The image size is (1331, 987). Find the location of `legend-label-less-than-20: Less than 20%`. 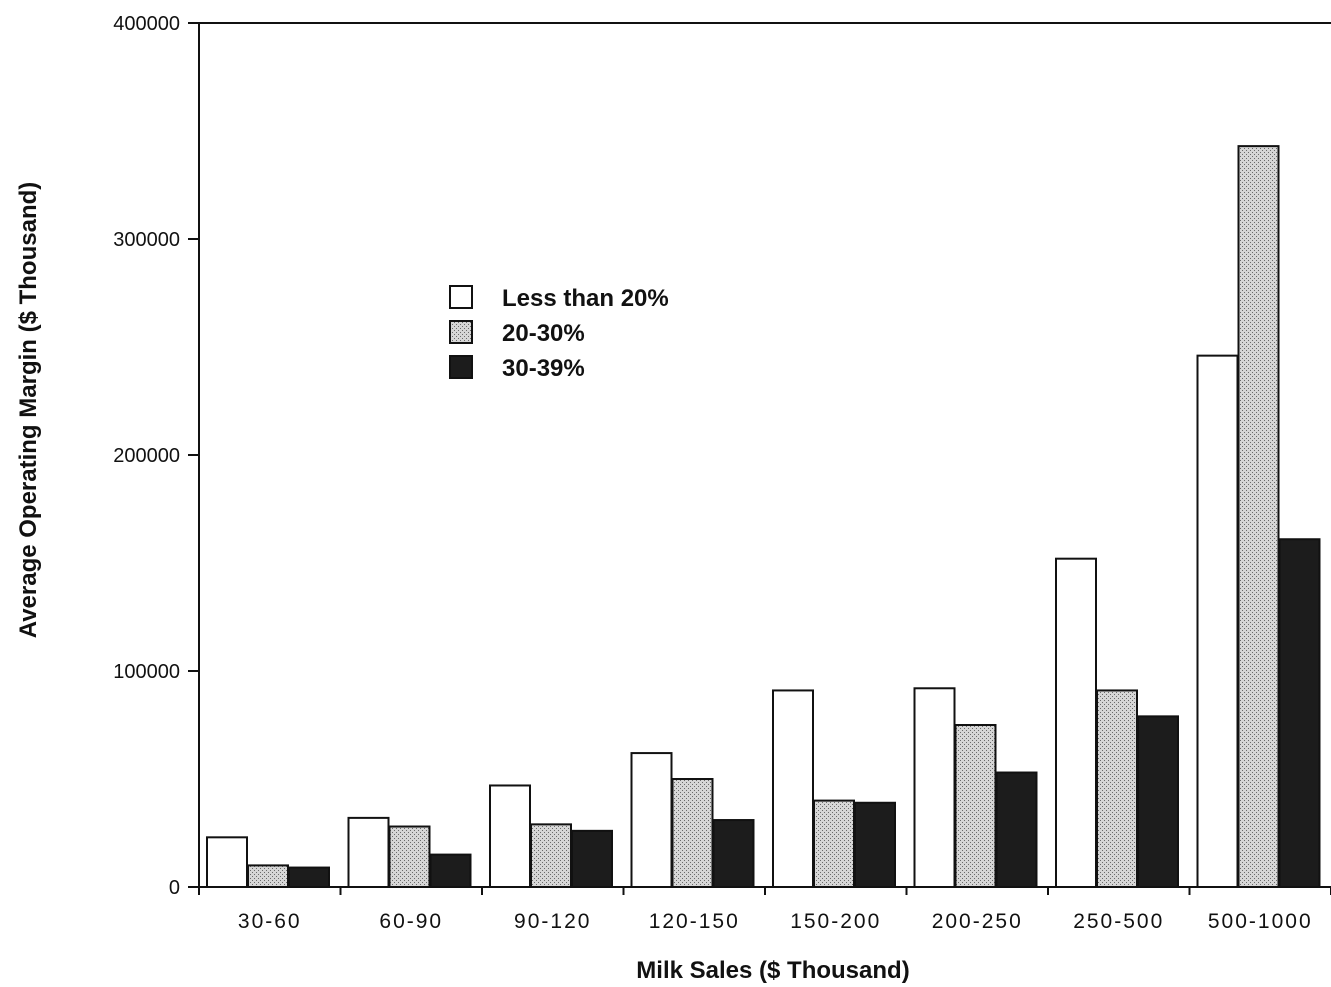

legend-label-less-than-20: Less than 20% is located at coordinates (585, 298).